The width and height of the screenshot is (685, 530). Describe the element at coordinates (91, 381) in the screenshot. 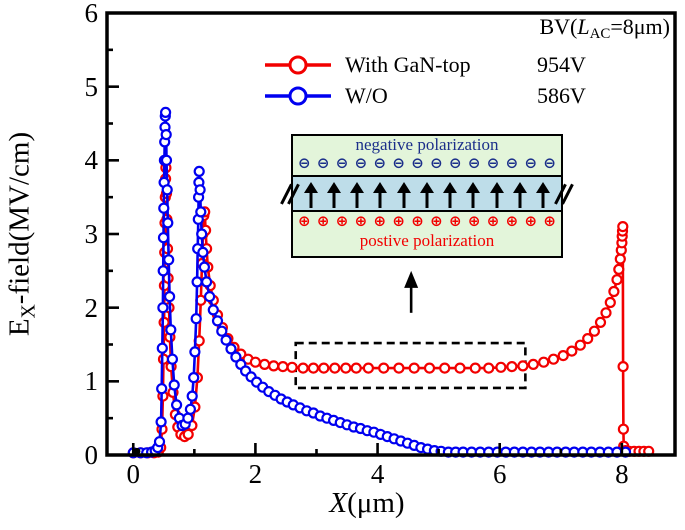

I see `y-tick-label: 1` at that location.